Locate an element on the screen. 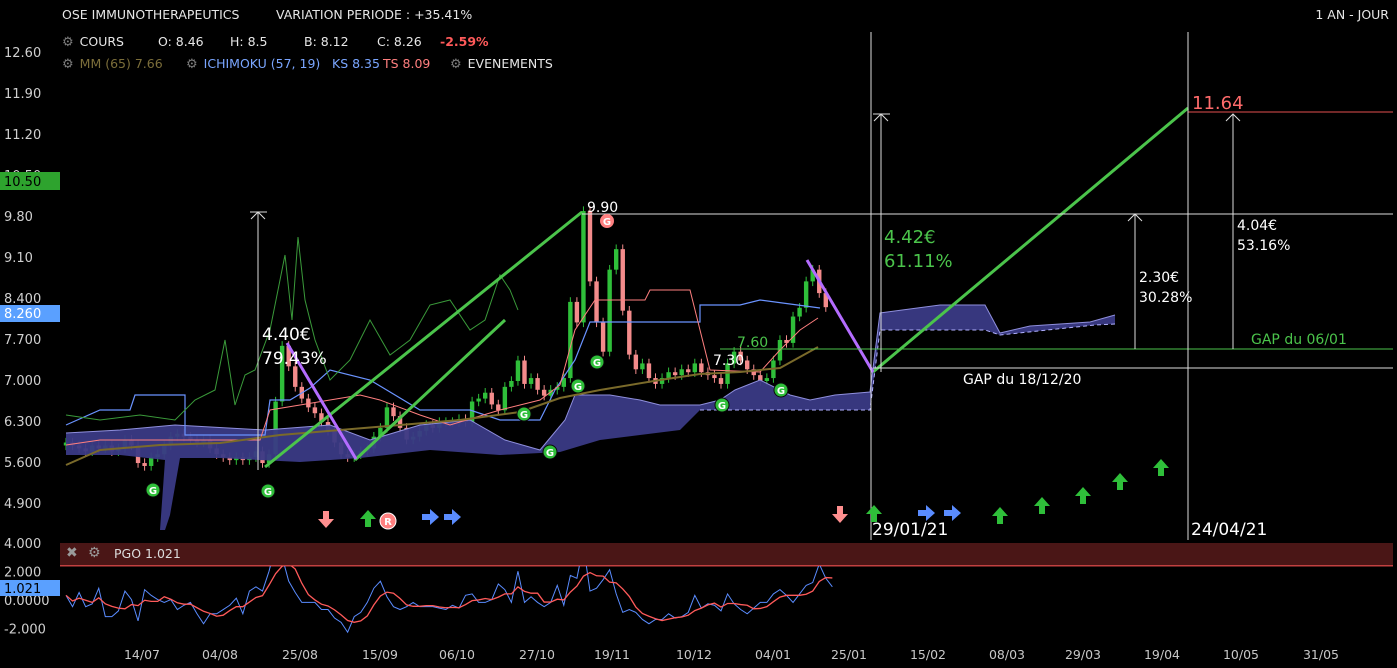 The height and width of the screenshot is (668, 1397). events-legend: ⚙ EVENEMENTS is located at coordinates (501, 64).